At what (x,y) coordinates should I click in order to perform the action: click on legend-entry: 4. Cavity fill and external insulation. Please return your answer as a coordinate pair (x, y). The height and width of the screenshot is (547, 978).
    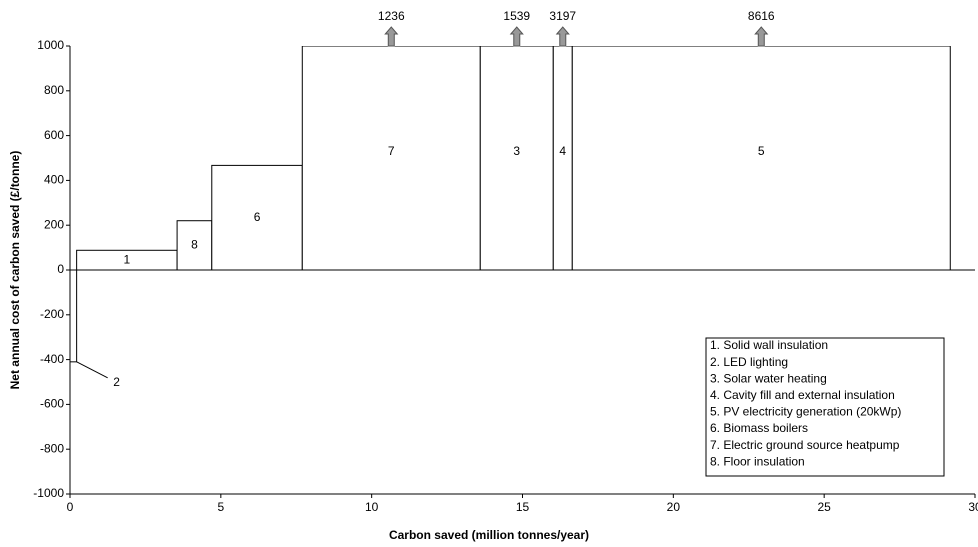
    Looking at the image, I should click on (802, 395).